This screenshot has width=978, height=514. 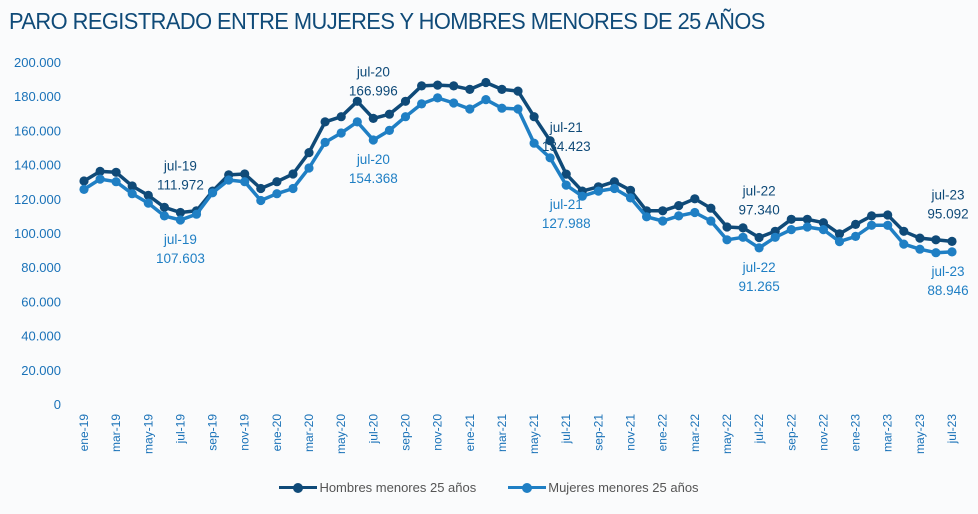 What do you see at coordinates (377, 487) in the screenshot?
I see `legend-item-hombres: Hombres menores 25 años` at bounding box center [377, 487].